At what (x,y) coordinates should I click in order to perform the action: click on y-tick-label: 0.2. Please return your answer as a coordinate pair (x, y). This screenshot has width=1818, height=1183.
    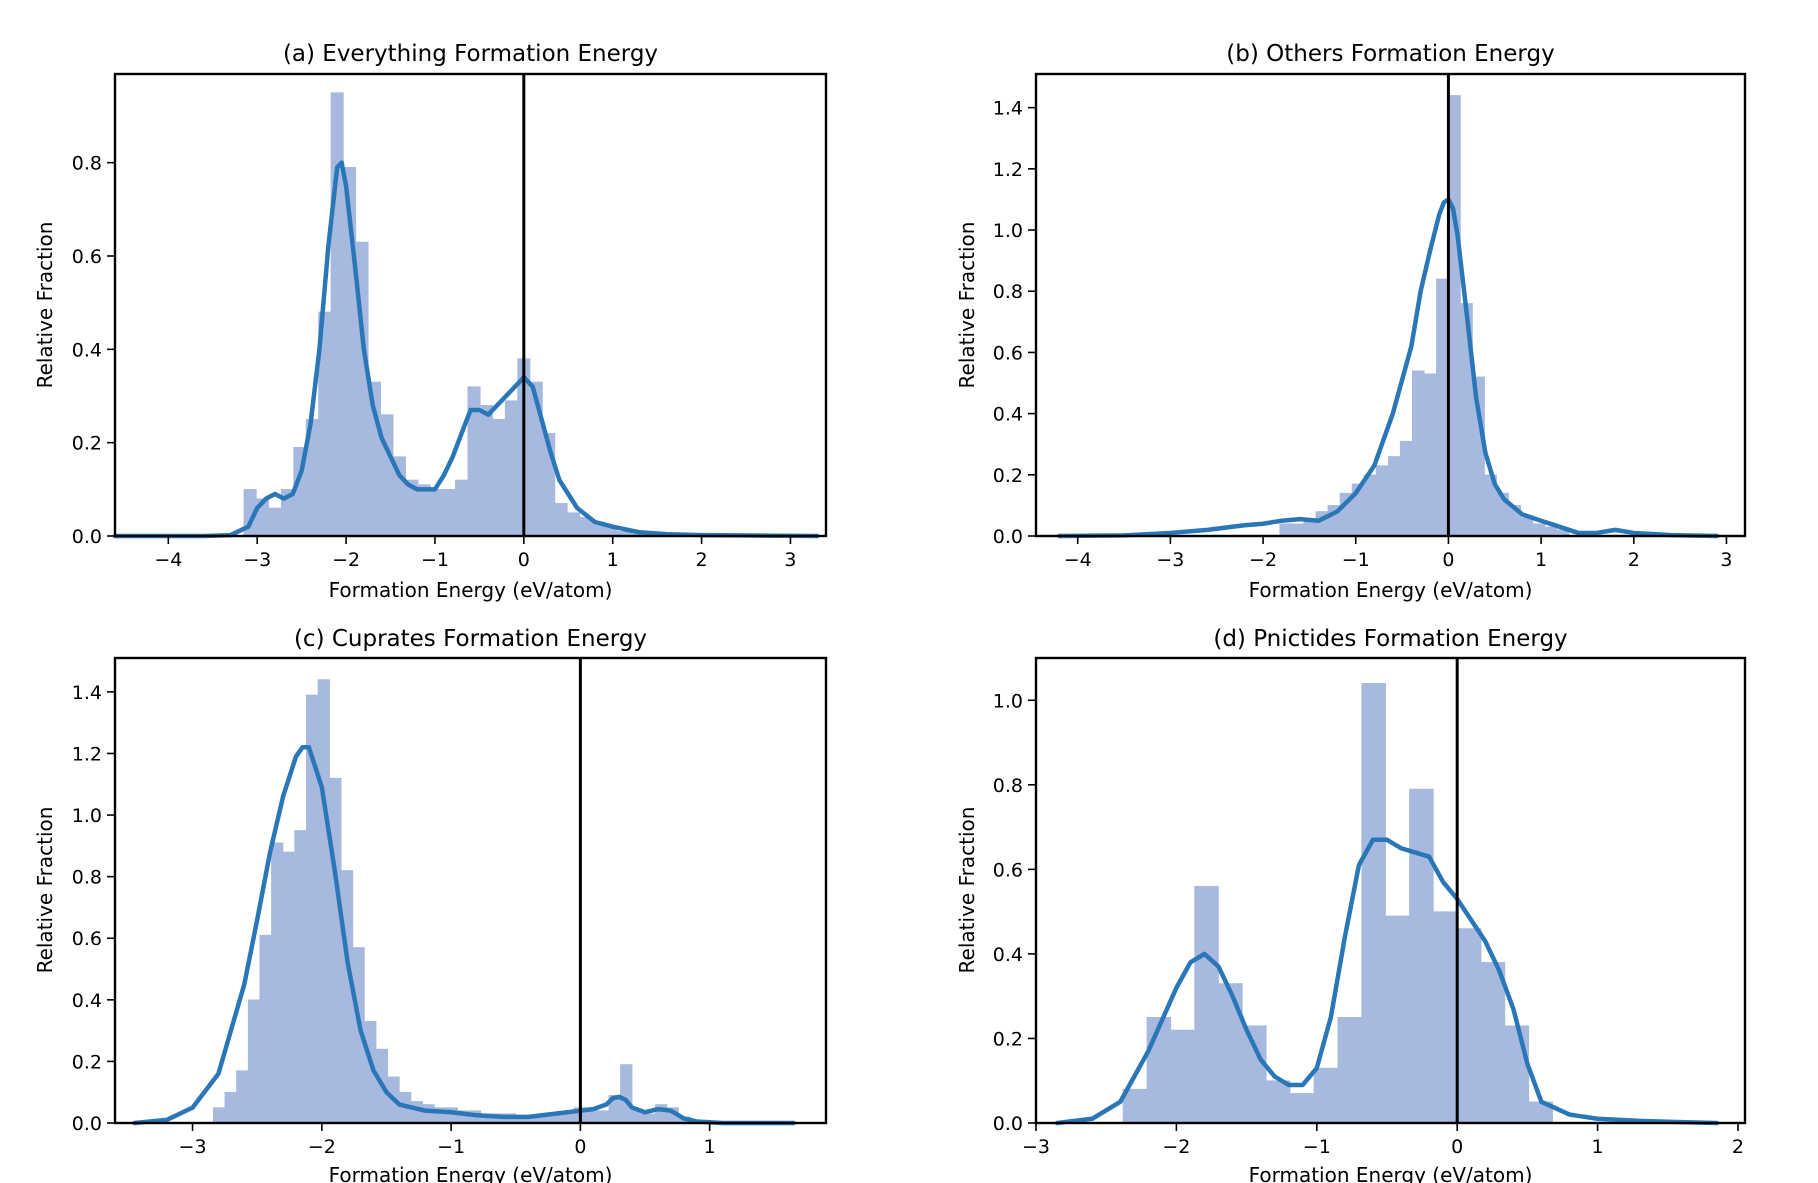
    Looking at the image, I should click on (1008, 1039).